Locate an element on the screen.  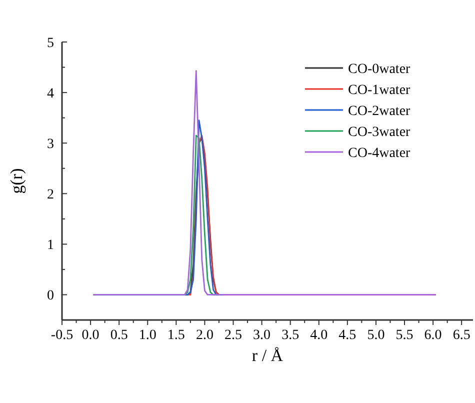
text: 6.0 is located at coordinates (433, 335).